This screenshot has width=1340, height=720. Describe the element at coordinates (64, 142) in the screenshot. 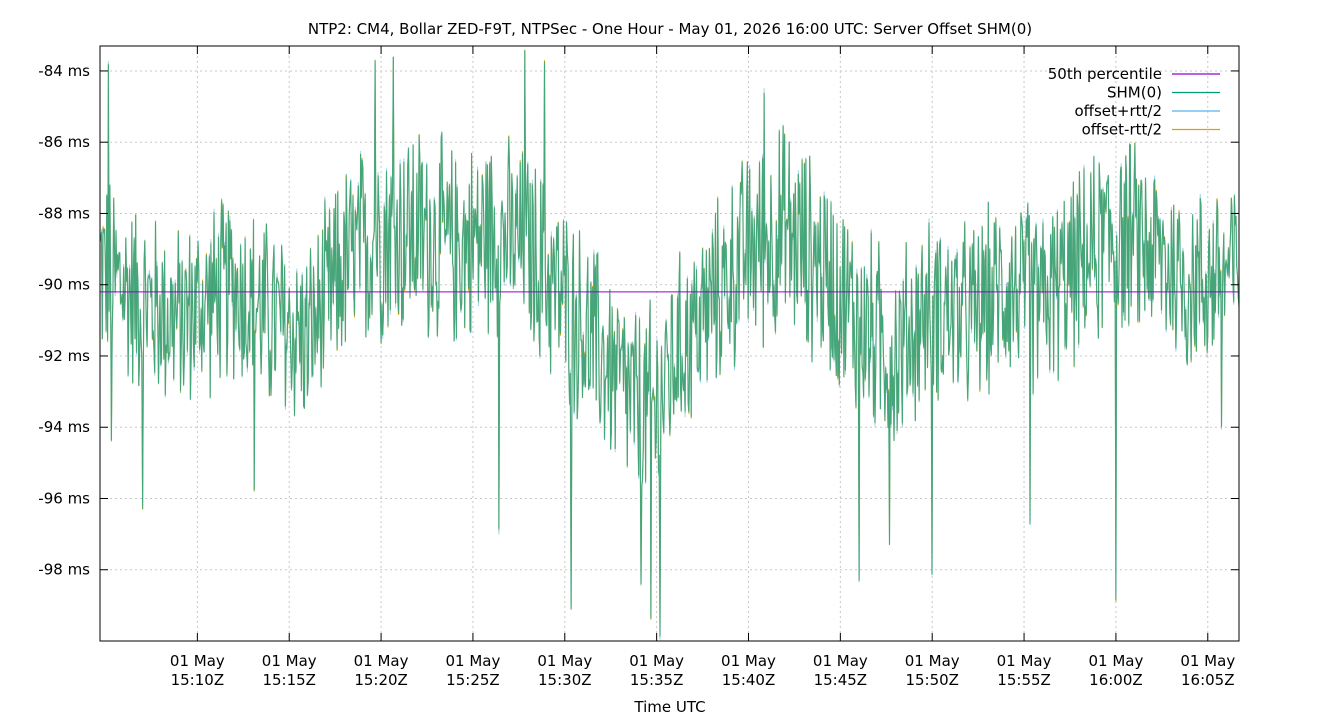

I see `y-tick-label: -86 ms` at that location.